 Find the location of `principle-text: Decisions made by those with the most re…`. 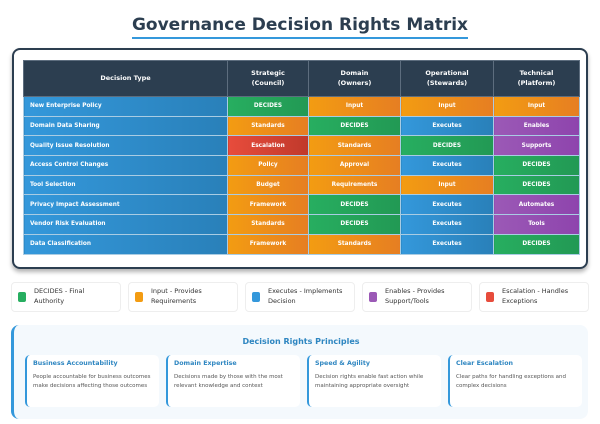

principle-text: Decisions made by those with the most re… is located at coordinates (228, 381).